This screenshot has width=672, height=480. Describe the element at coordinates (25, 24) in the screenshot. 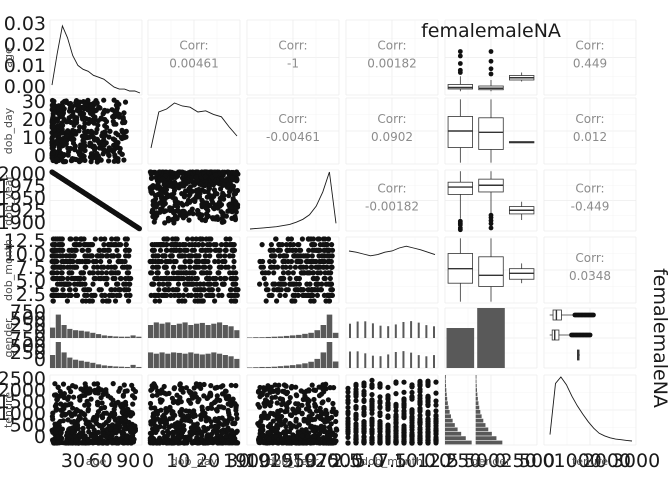

I see `y-tick-age: 0.03` at that location.